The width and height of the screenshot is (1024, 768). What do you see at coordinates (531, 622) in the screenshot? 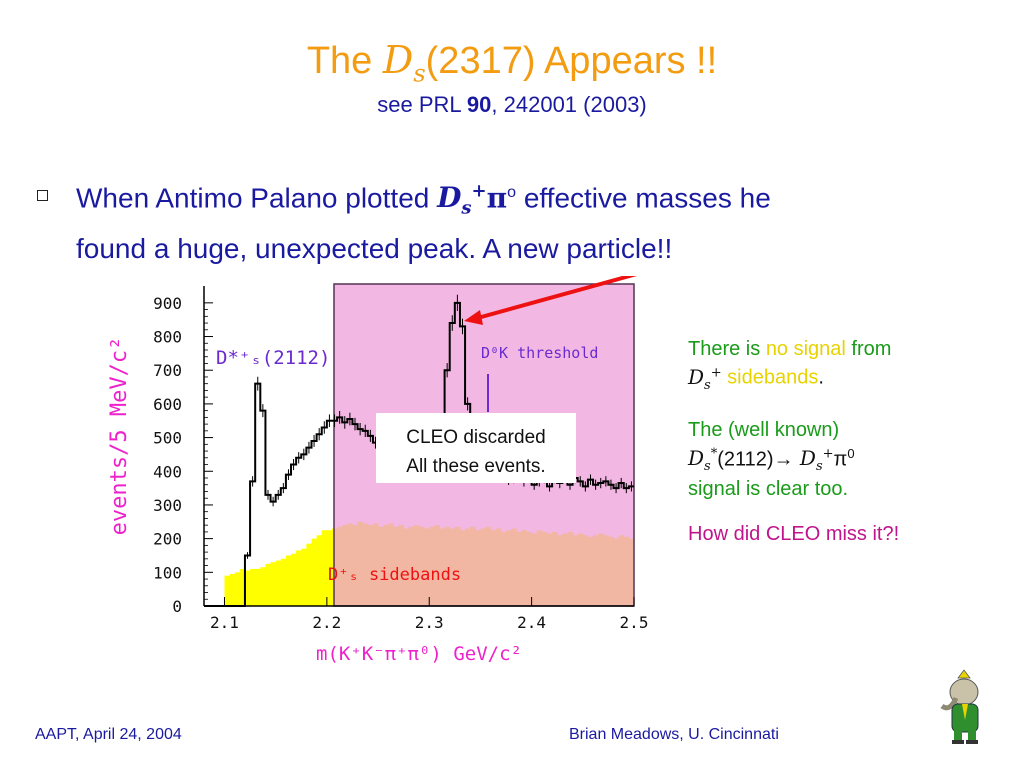
I see `x-tick-label: 2.4` at bounding box center [531, 622].